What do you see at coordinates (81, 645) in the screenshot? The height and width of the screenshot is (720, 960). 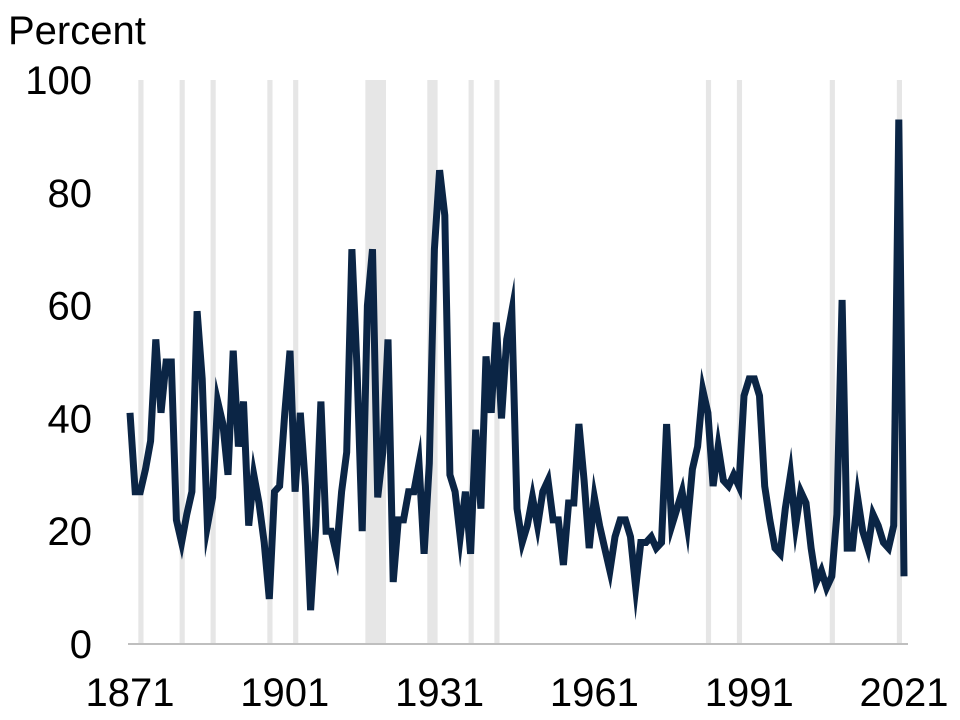 I see `y-tick-label: 0` at bounding box center [81, 645].